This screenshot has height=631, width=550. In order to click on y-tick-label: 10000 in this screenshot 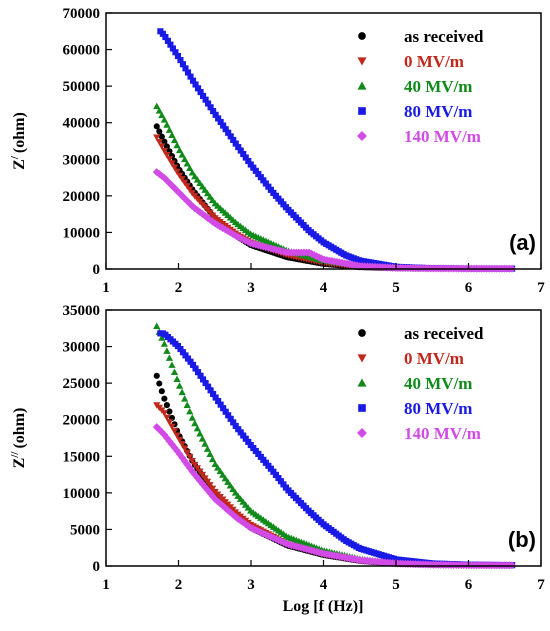, I will do `click(82, 494)`.